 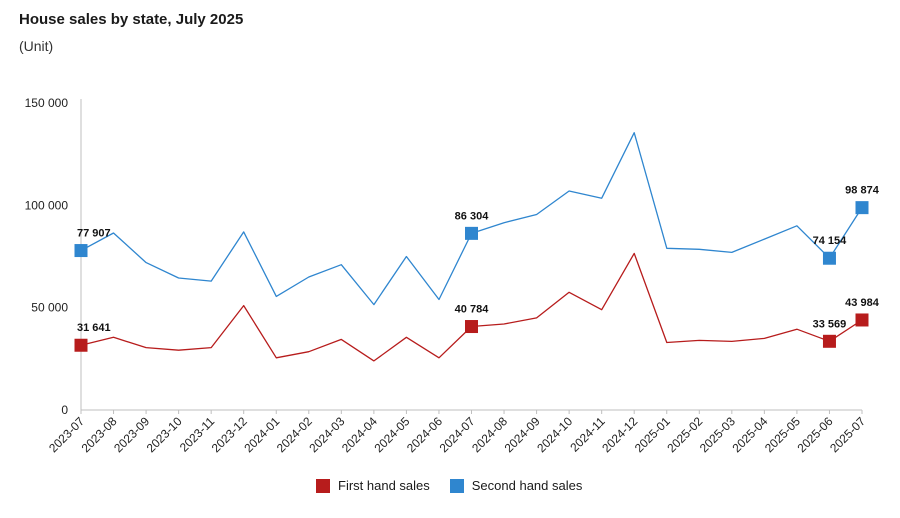 I want to click on x-tick-label: 2023-10, so click(x=164, y=434).